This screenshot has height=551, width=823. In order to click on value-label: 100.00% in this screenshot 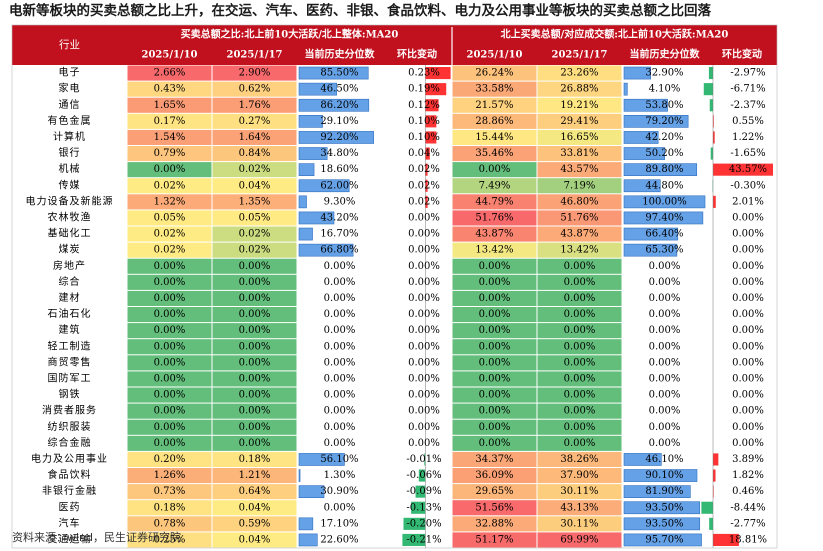, I will do `click(664, 201)`.